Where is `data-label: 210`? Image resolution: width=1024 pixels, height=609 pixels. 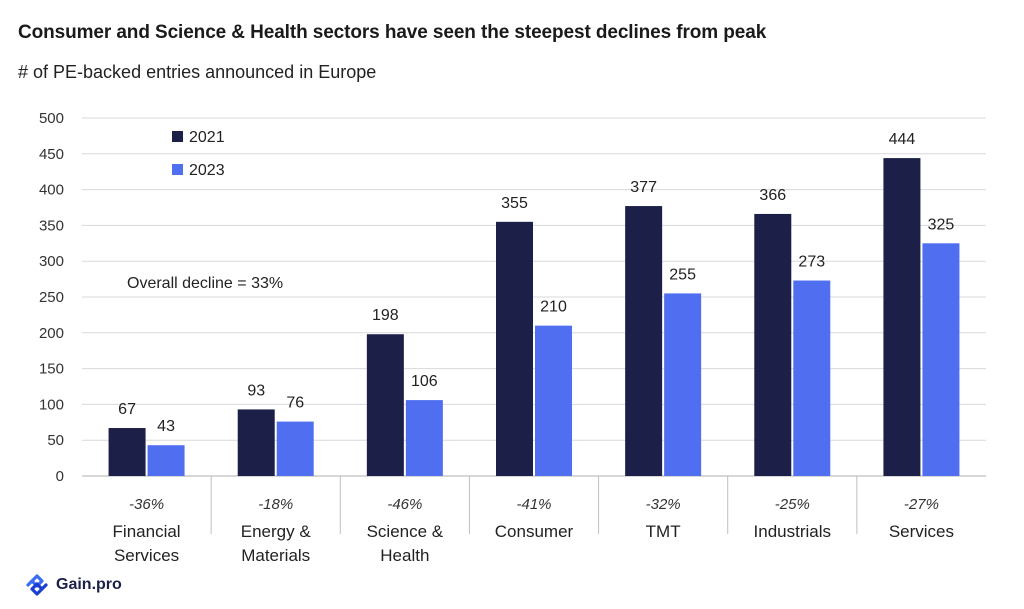
data-label: 210 is located at coordinates (553, 307).